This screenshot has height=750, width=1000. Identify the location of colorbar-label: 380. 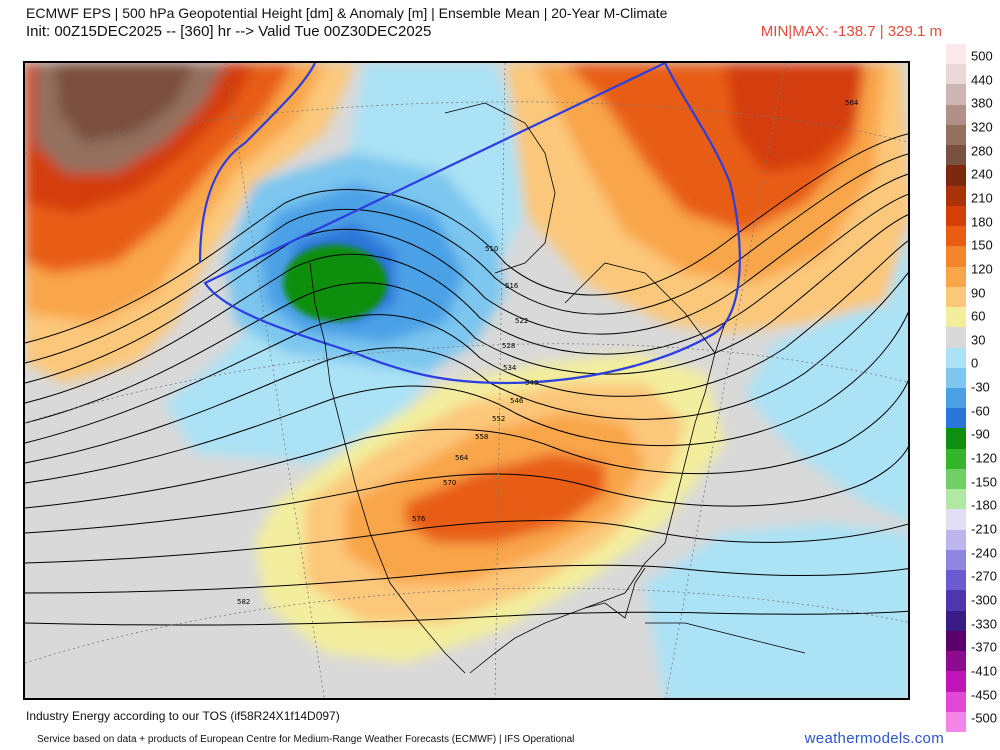
(982, 103).